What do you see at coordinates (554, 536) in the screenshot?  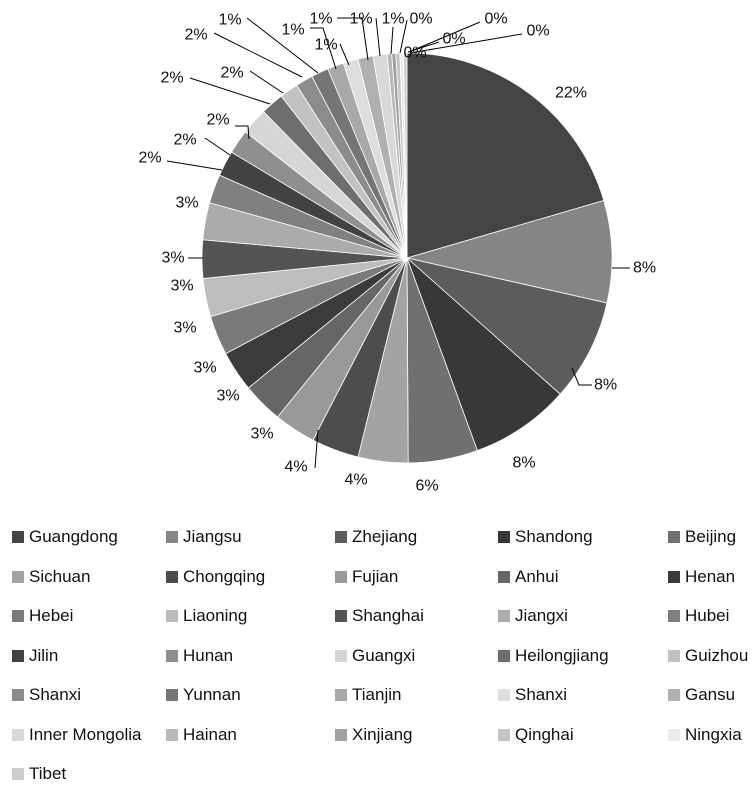 I see `legend-label: Shandong` at bounding box center [554, 536].